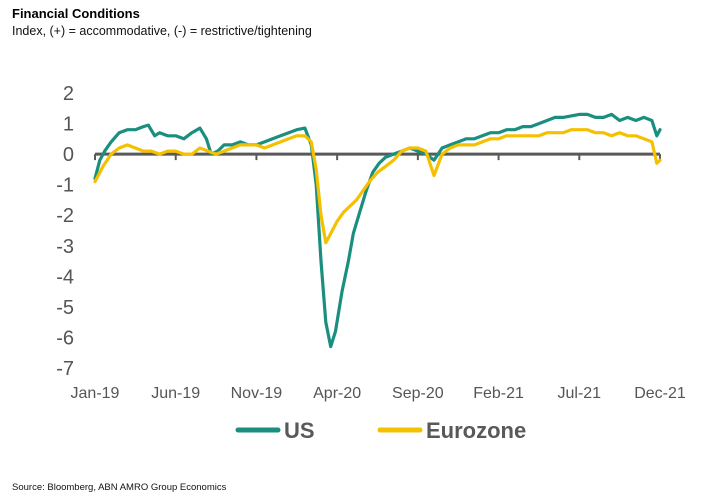 The width and height of the screenshot is (705, 499). Describe the element at coordinates (476, 430) in the screenshot. I see `legend-label-eurozone: Eurozone` at that location.